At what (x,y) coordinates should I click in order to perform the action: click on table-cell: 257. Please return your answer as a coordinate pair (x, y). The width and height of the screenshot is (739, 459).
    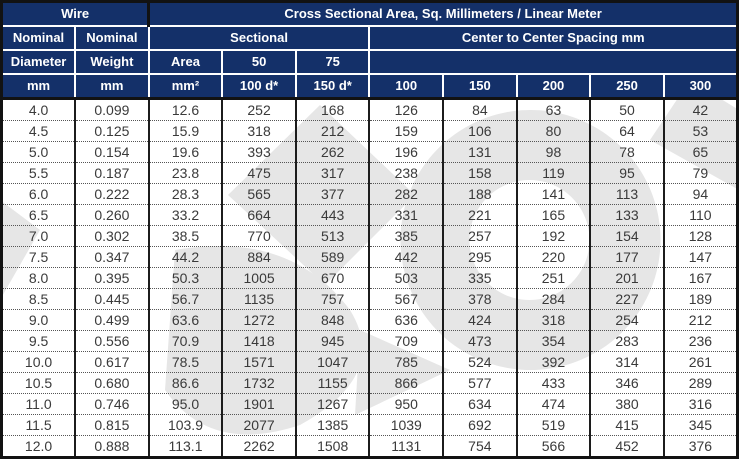
    Looking at the image, I should click on (480, 236).